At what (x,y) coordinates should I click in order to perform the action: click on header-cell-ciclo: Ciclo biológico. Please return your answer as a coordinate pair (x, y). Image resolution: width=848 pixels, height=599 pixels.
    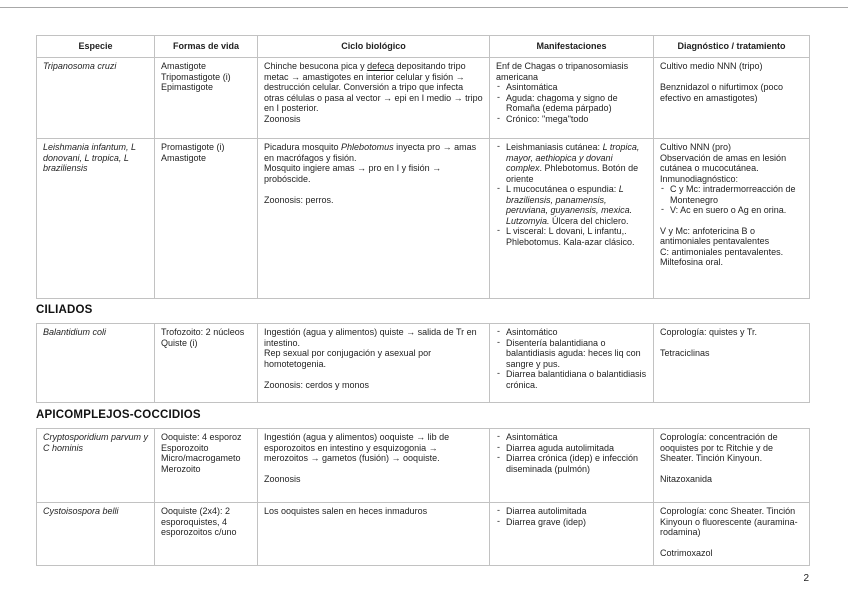
    Looking at the image, I should click on (373, 46).